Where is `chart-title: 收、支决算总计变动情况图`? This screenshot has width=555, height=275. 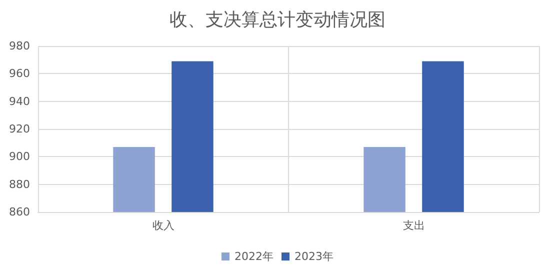
chart-title: 收、支决算总计变动情况图 is located at coordinates (278, 20).